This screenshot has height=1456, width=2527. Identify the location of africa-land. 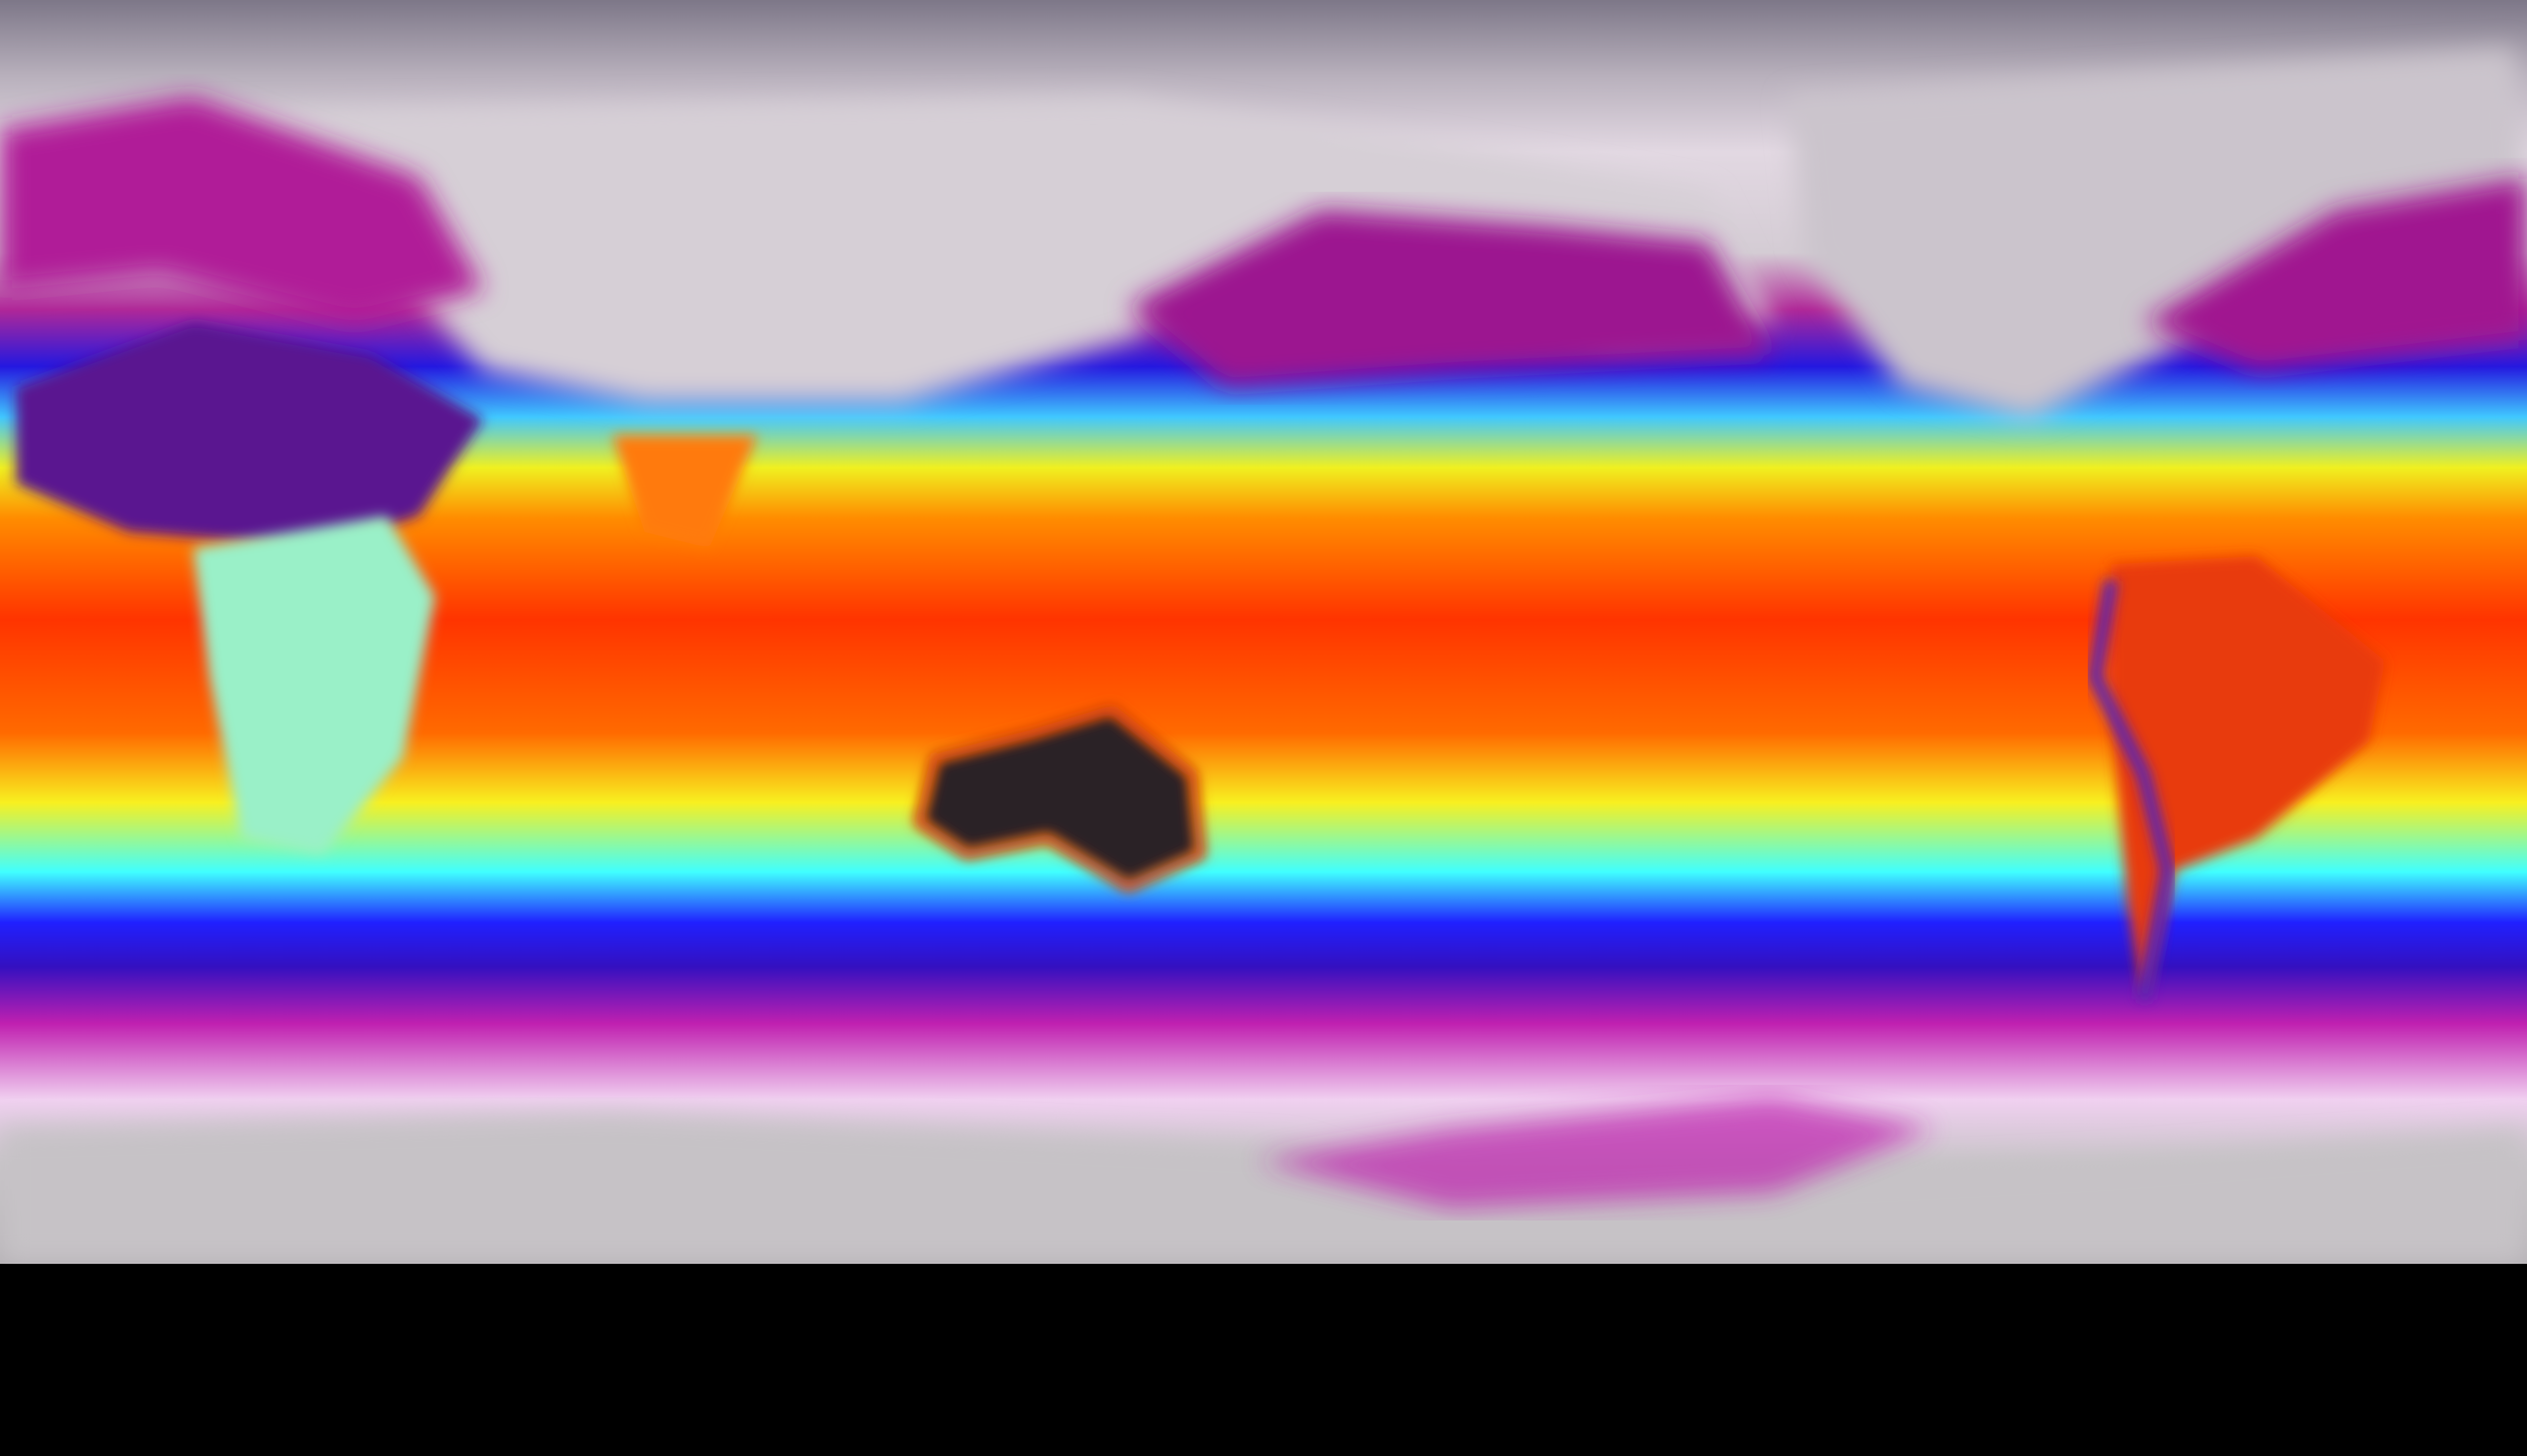
(314, 685).